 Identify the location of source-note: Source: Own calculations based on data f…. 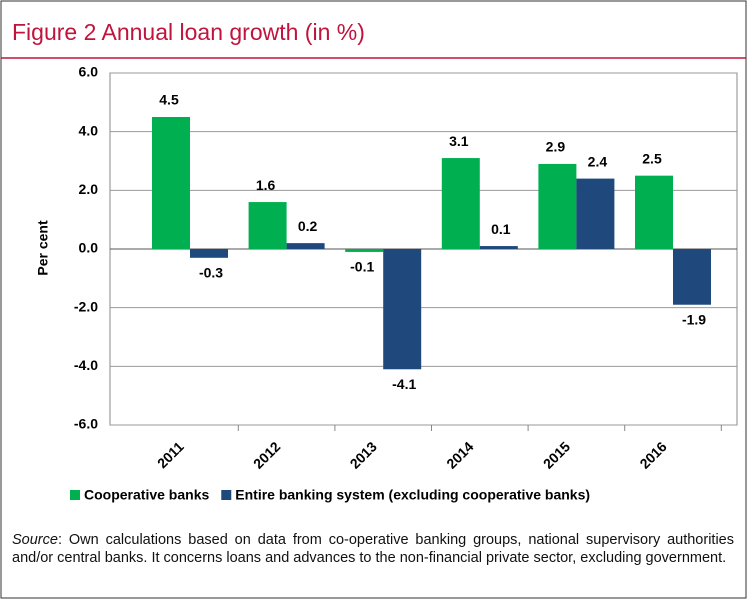
(373, 549).